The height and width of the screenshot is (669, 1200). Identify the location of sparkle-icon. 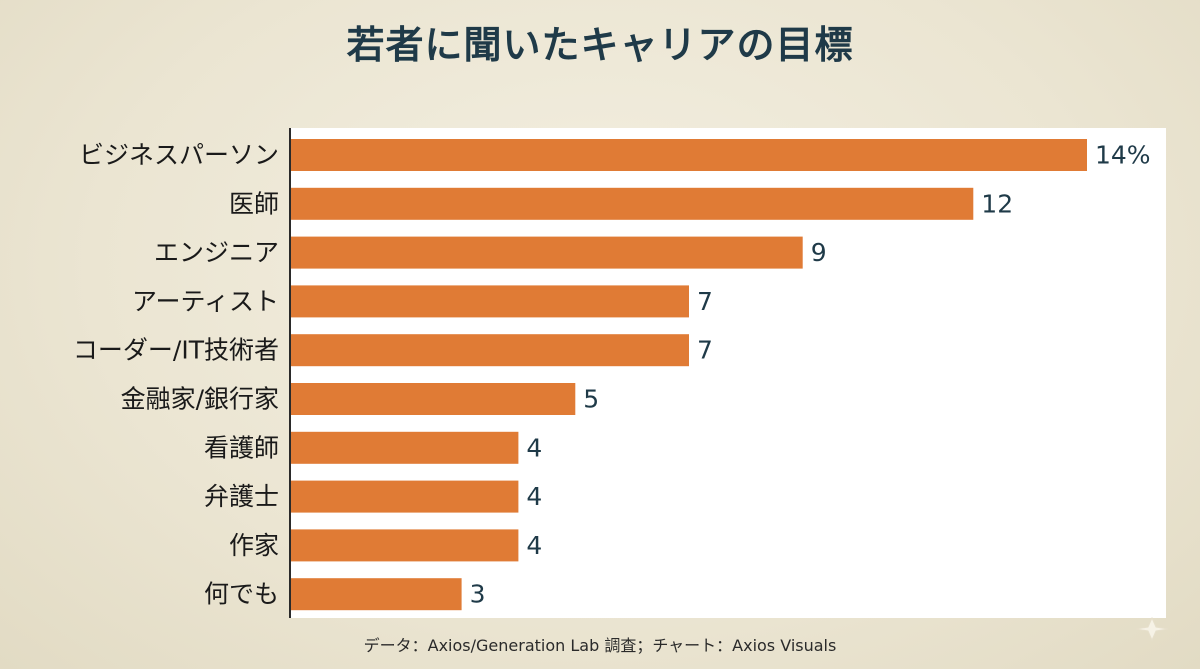
(1152, 629).